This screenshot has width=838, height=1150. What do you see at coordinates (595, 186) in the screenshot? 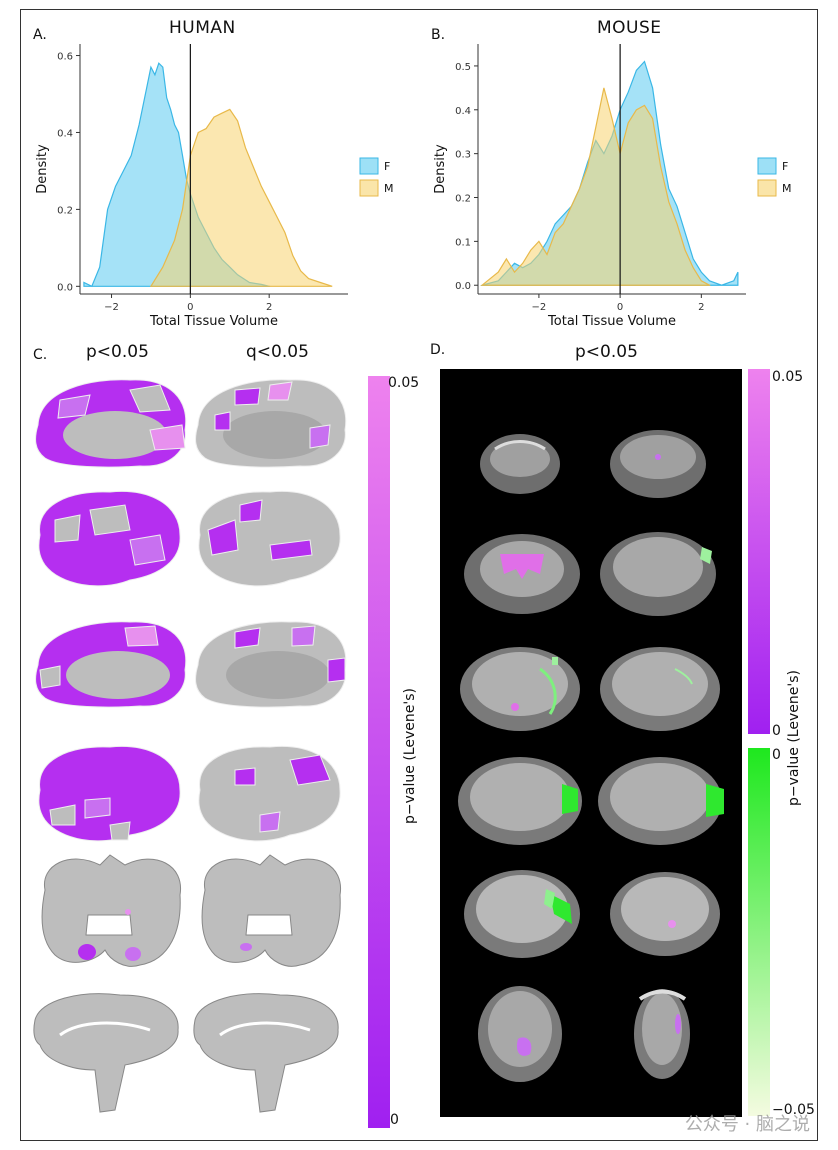
I see `mouse-series-M` at bounding box center [595, 186].